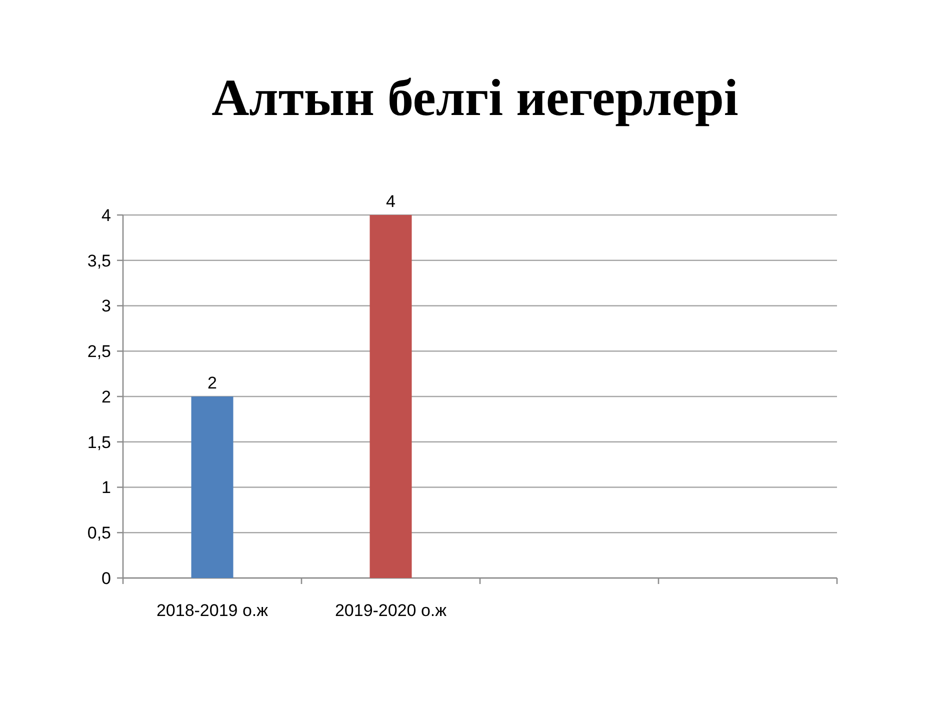 This screenshot has height=713, width=950. What do you see at coordinates (106, 215) in the screenshot?
I see `y-tick-label: 4` at bounding box center [106, 215].